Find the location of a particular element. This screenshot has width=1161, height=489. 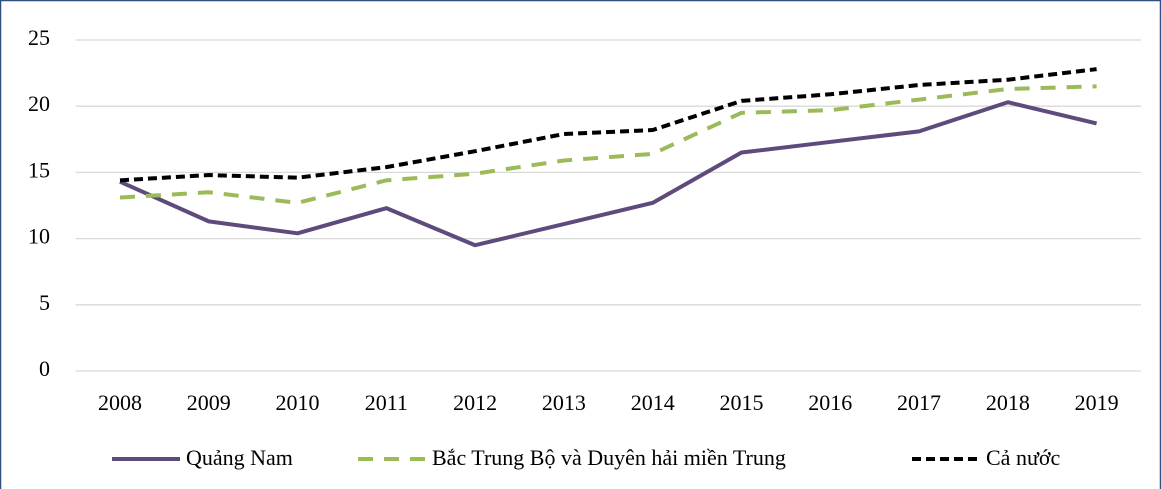

y-tick-label: 25 is located at coordinates (39, 37).